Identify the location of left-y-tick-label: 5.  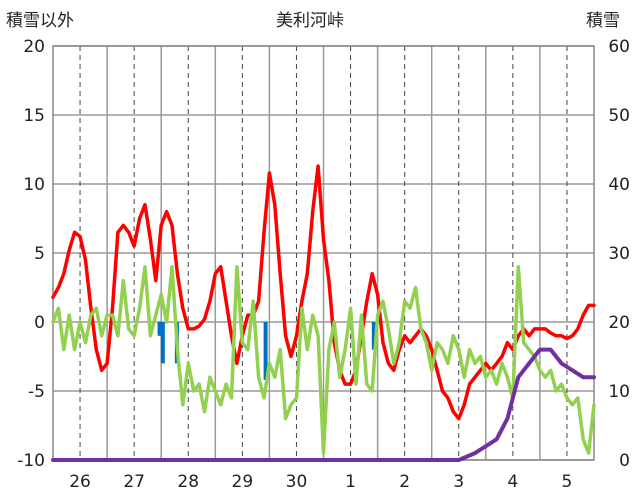
(39, 254).